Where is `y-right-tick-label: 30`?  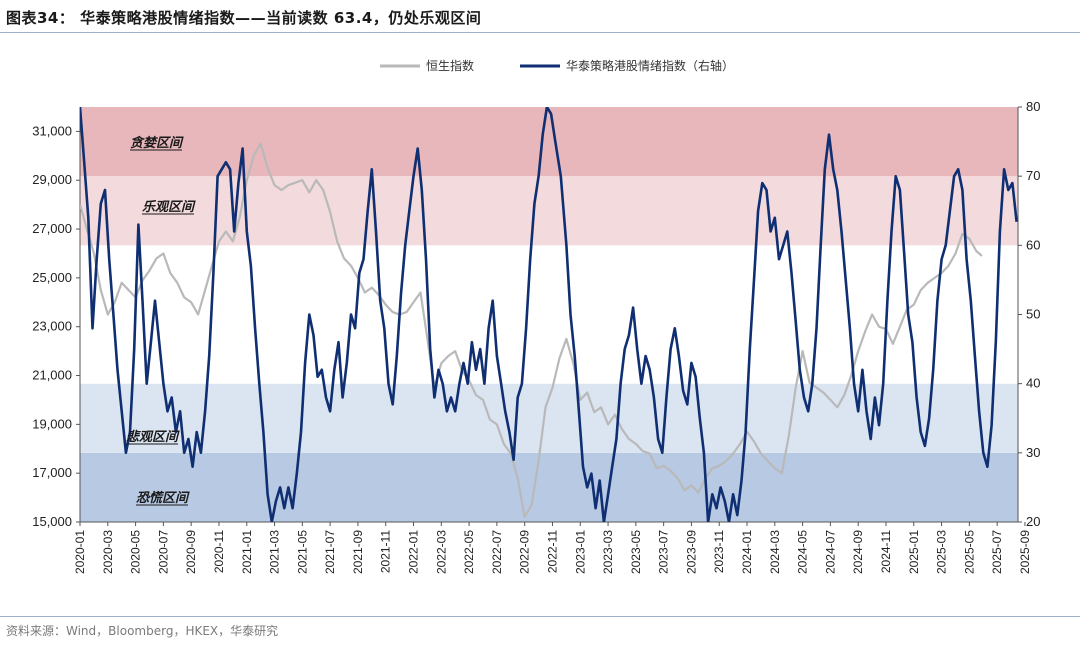
y-right-tick-label: 30 is located at coordinates (1033, 452).